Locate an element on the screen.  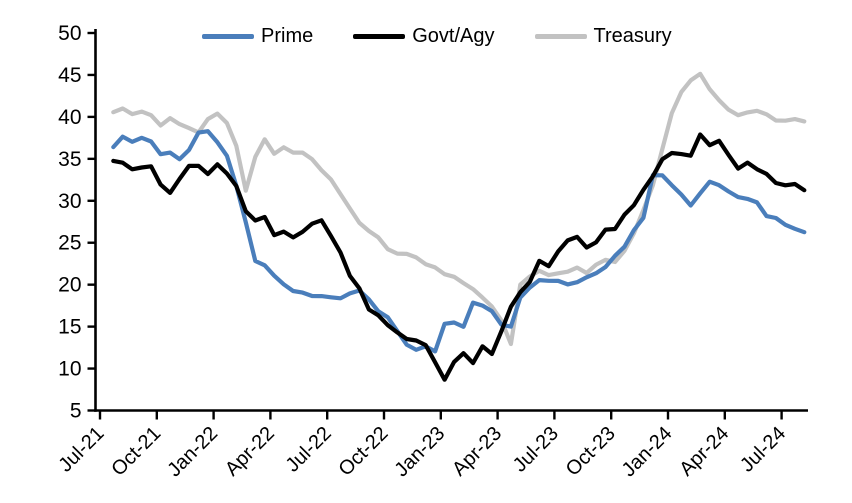
x-tick-label: Jul-23 is located at coordinates (536, 449).